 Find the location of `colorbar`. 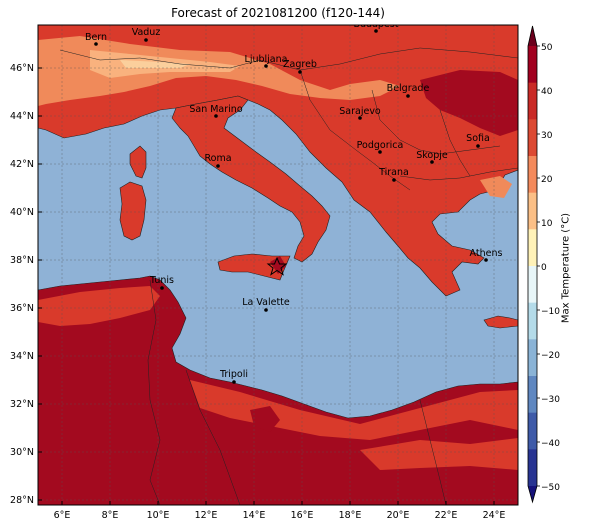

colorbar is located at coordinates (533, 264).